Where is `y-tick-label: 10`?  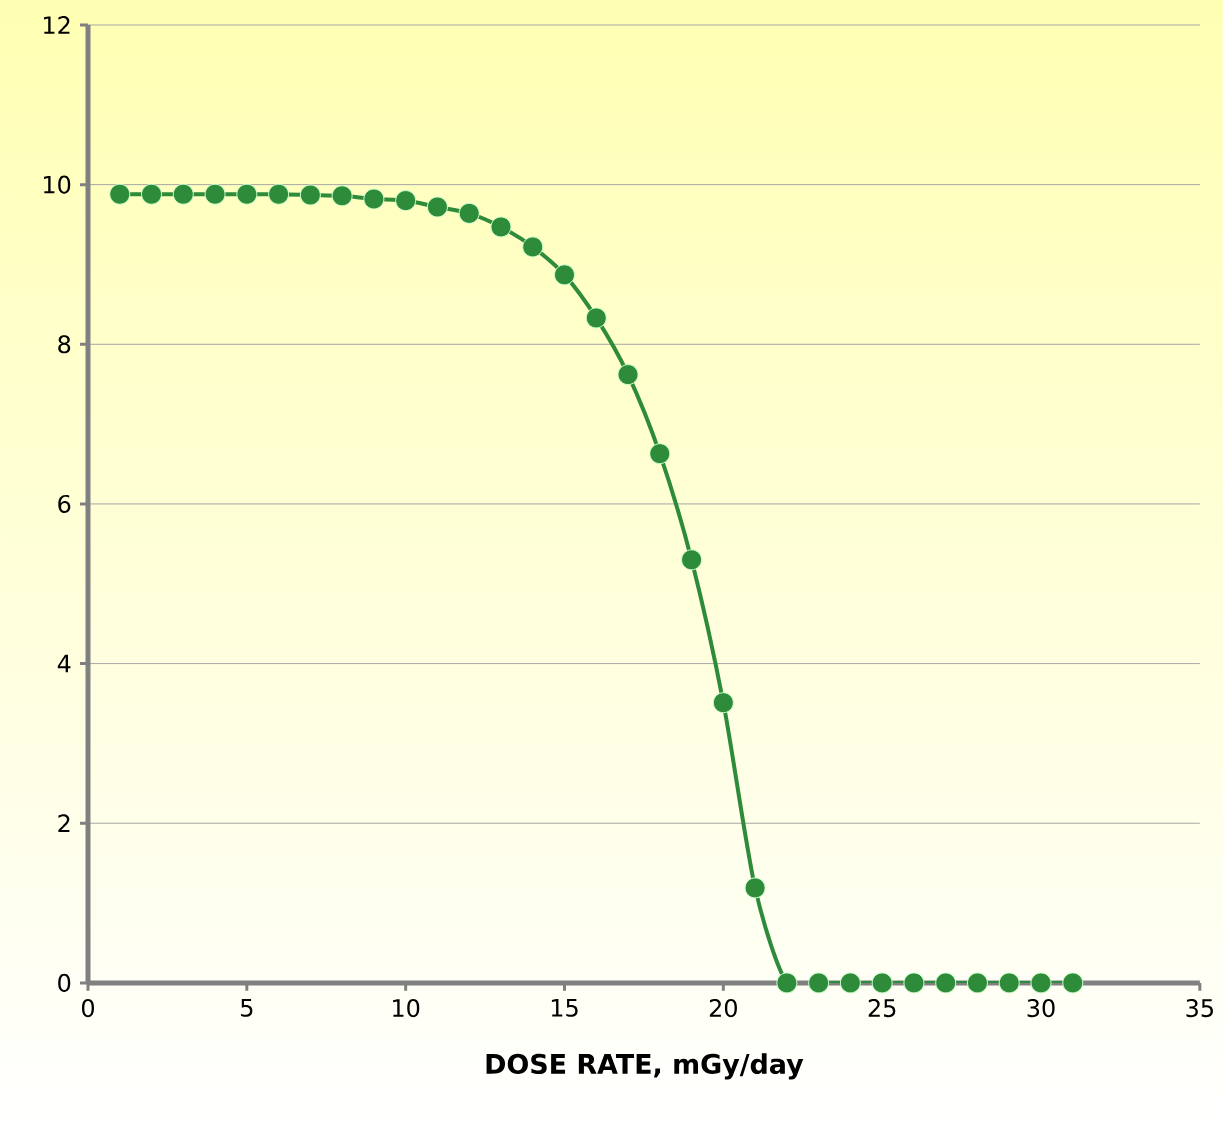
y-tick-label: 10 is located at coordinates (57, 184).